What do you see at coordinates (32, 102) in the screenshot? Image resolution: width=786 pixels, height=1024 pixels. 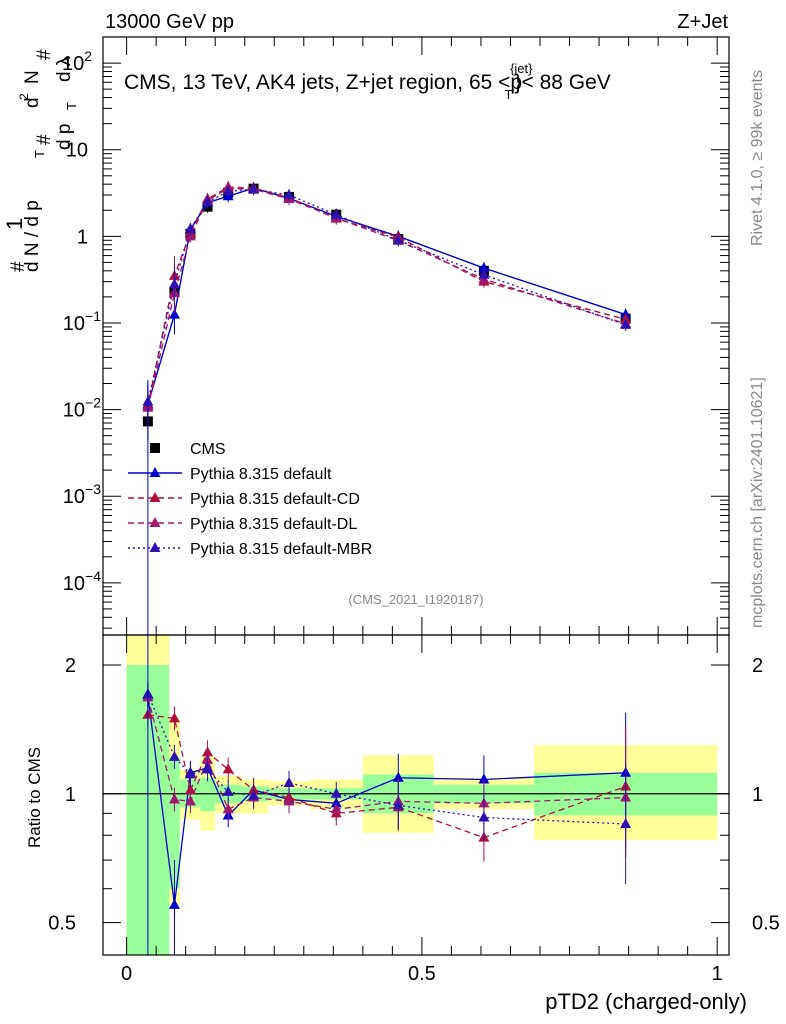 I see `y-label-d: d` at bounding box center [32, 102].